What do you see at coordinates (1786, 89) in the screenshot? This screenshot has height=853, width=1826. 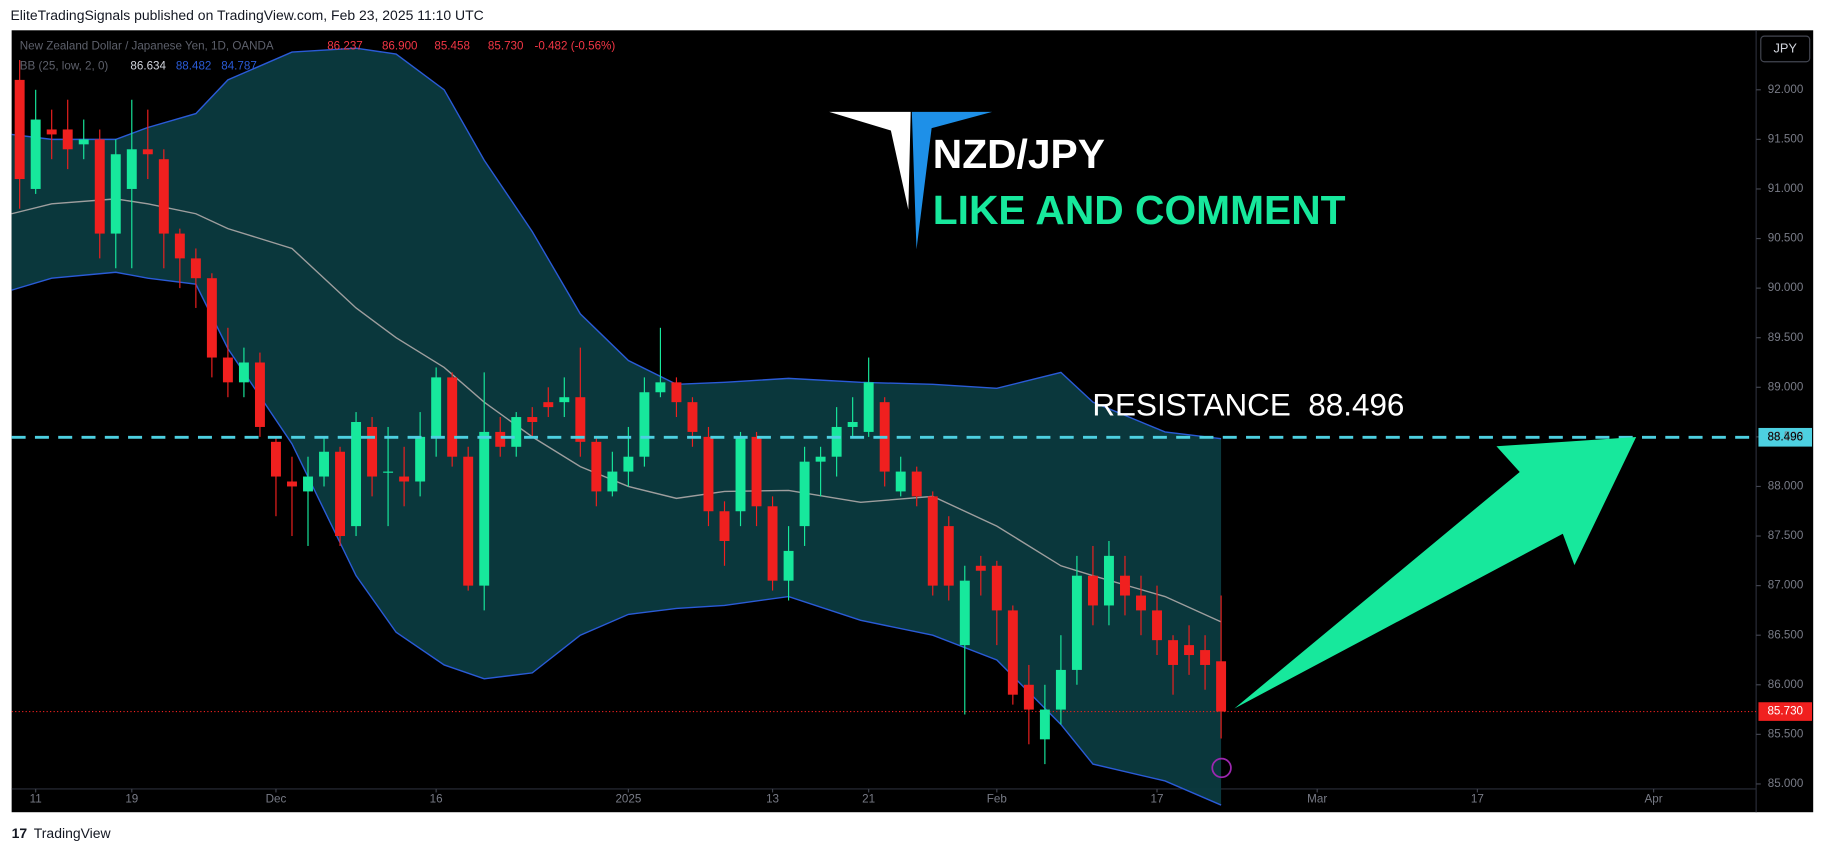 I see `y-tick-label: 92.000` at bounding box center [1786, 89].